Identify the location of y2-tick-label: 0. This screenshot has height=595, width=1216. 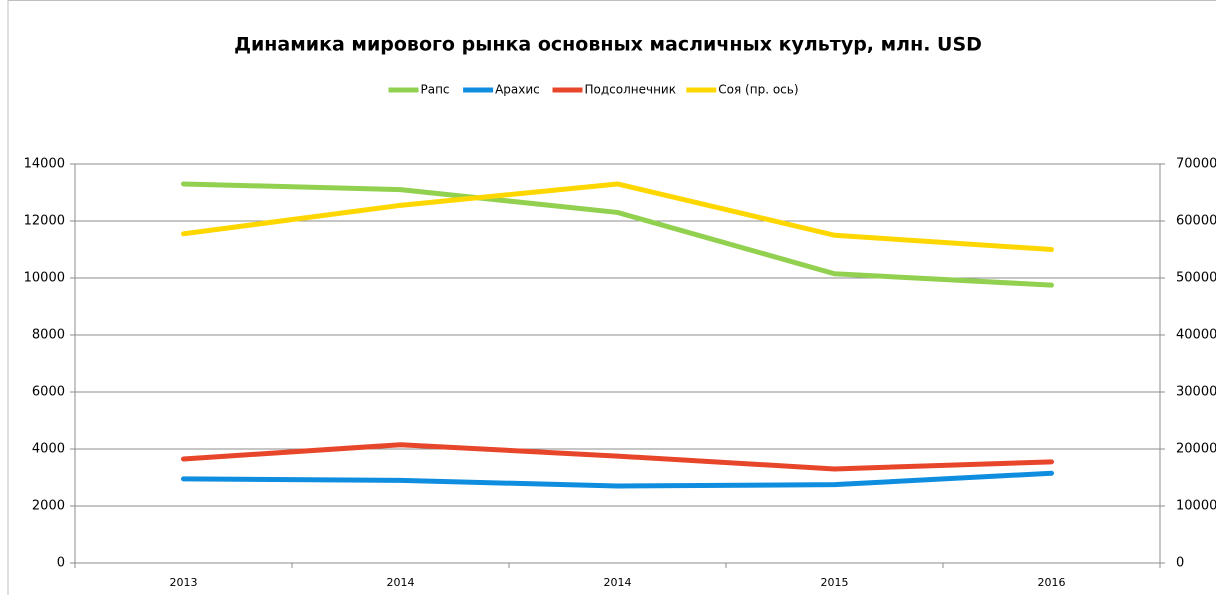
(1180, 563).